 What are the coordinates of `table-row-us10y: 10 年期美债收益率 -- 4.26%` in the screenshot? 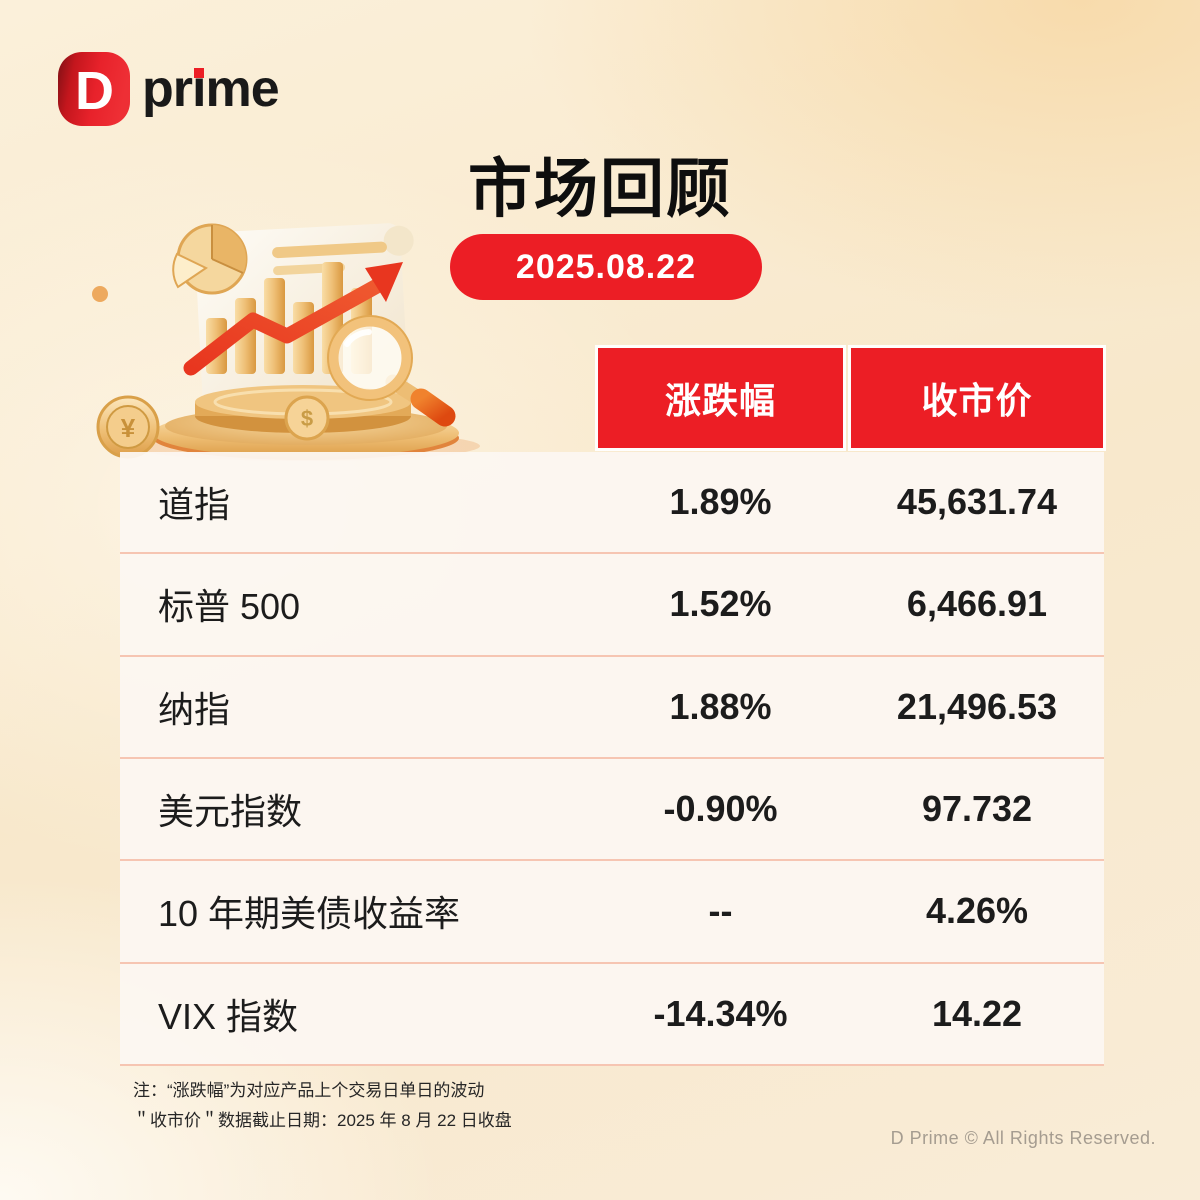 It's located at (612, 912).